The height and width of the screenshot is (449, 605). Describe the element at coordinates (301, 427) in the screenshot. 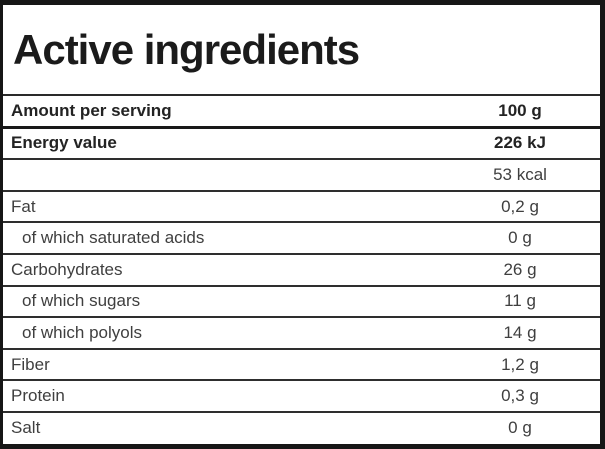

I see `table-row: Salt 0 g` at that location.